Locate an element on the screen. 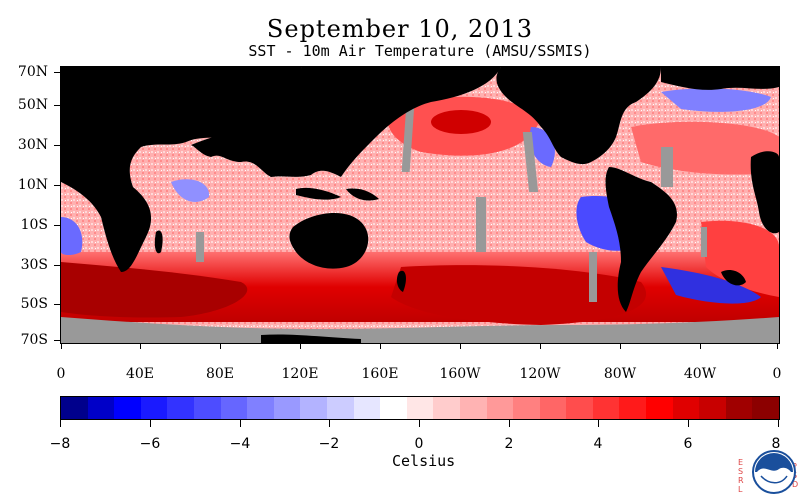  africa-eurasia-west is located at coordinates (186, 169).